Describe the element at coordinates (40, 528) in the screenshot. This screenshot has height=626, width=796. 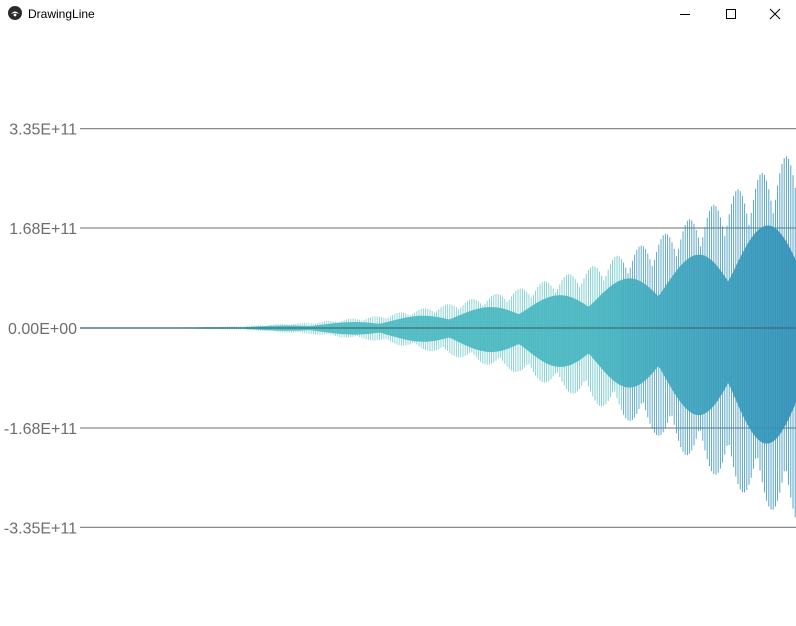
I see `y-tick-label: -3.35E+11` at that location.